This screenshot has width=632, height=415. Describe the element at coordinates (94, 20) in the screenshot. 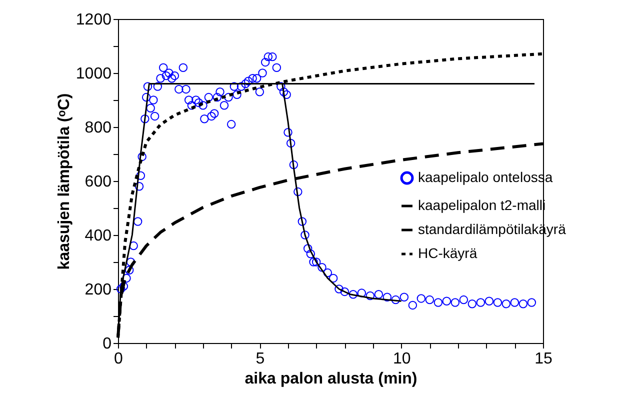

I see `y-tick-label: 1200` at that location.